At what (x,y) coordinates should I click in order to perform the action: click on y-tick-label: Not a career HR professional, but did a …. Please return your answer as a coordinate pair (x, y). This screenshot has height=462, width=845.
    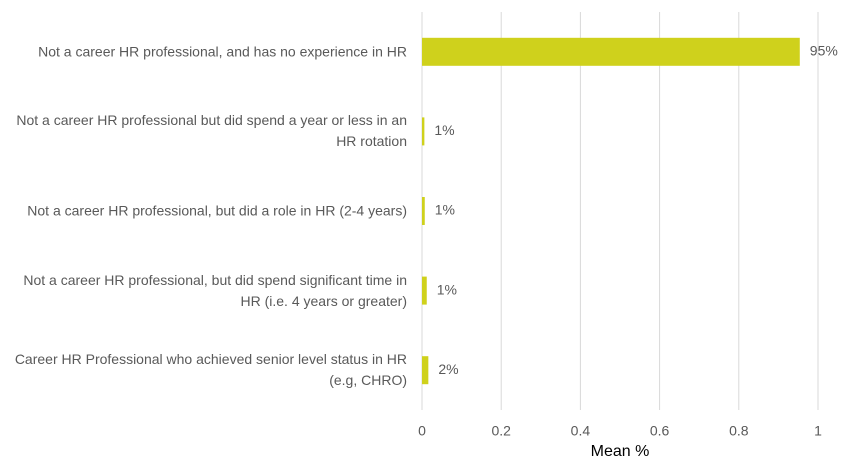
    Looking at the image, I should click on (217, 210).